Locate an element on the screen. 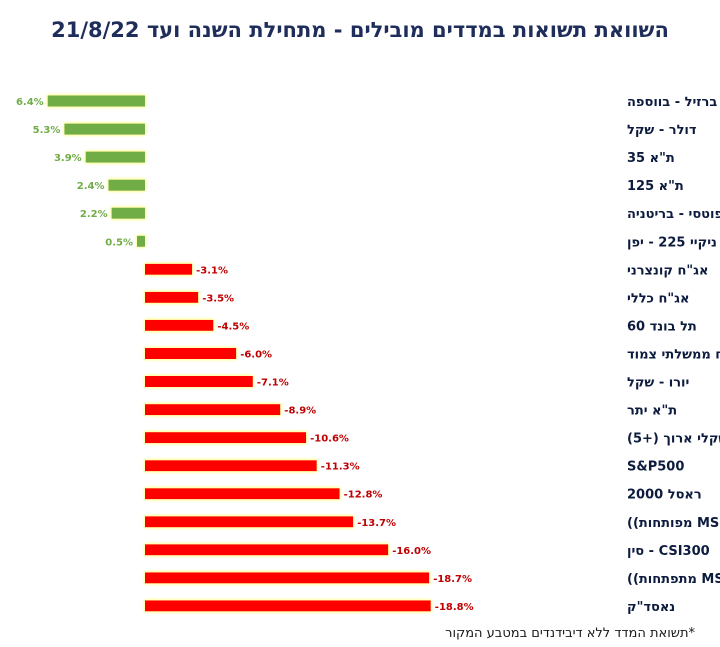 The image size is (720, 647). category-label-17: MSCI EM מתפתחות)) is located at coordinates (673, 579).